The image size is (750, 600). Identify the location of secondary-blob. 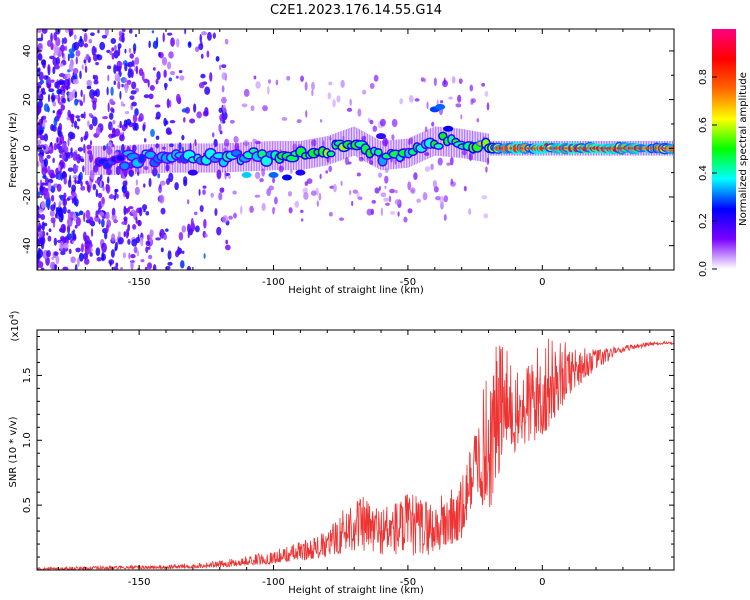
(273, 175).